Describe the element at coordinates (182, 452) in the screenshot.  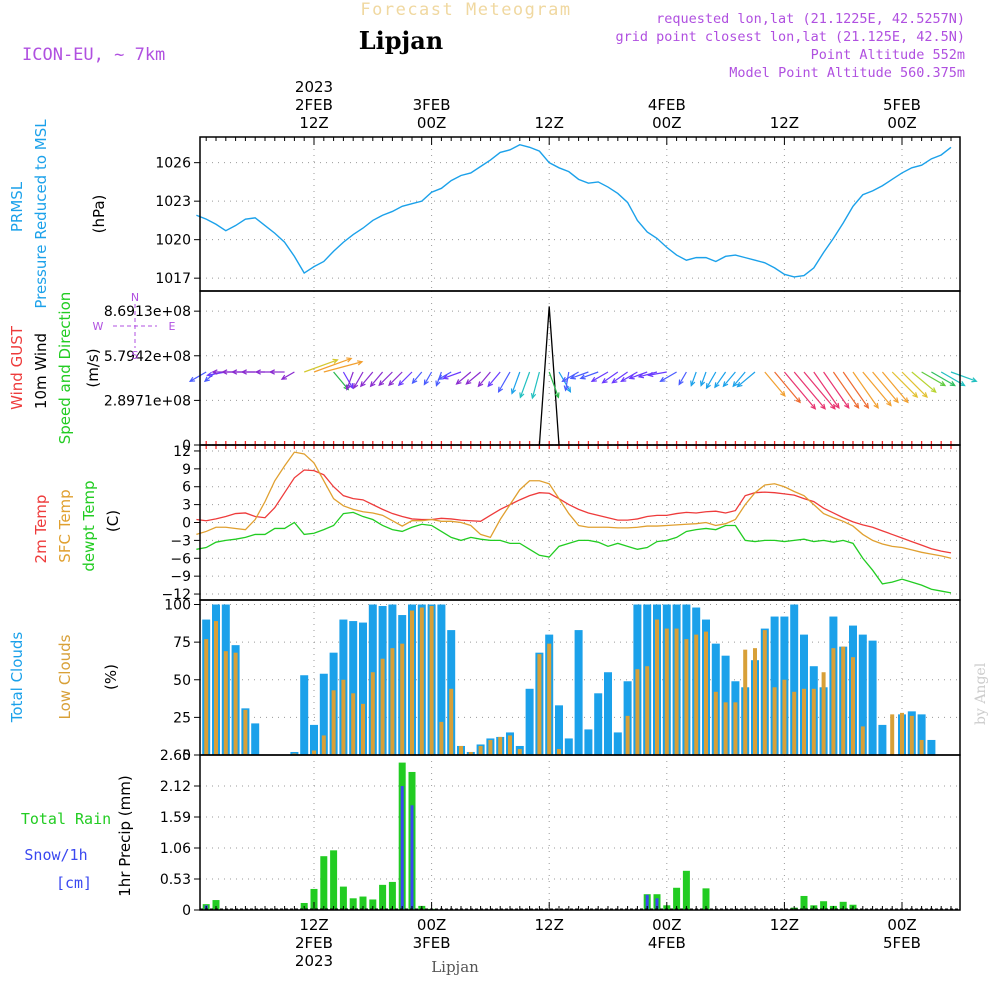
I see `y-tick-label: 12` at that location.